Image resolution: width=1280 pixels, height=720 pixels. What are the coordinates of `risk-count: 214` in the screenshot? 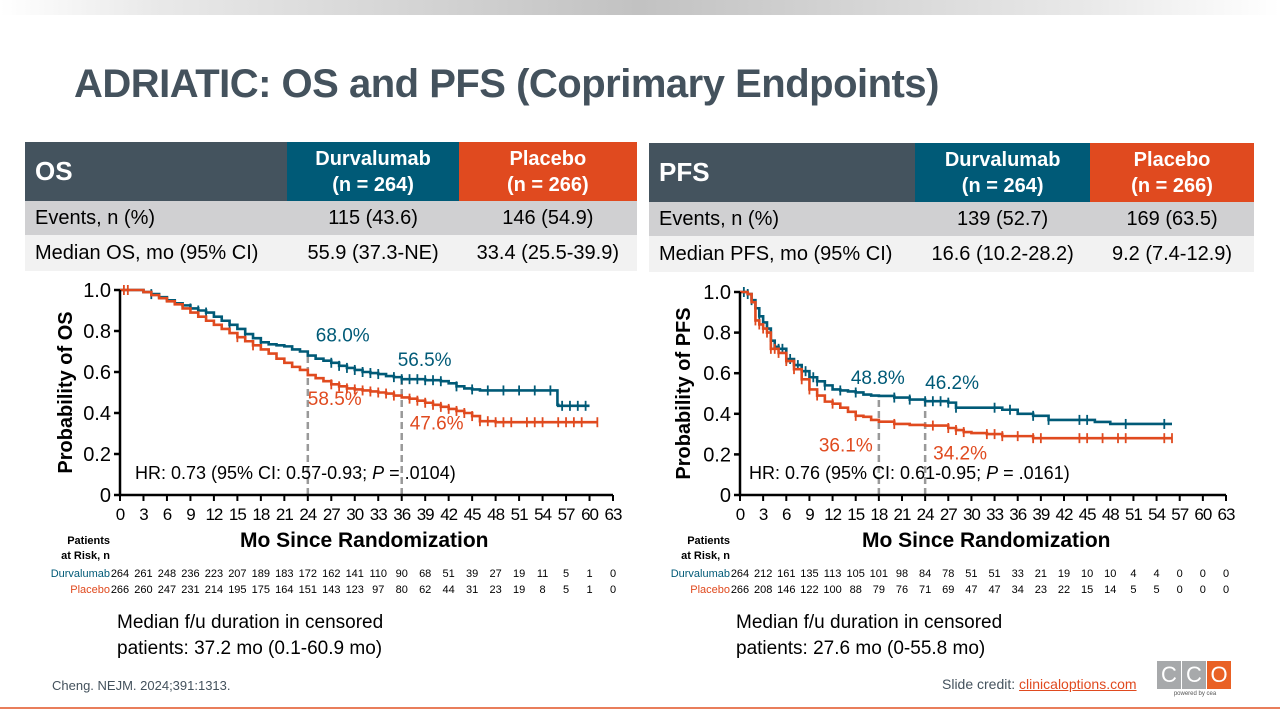 It's located at (214, 590).